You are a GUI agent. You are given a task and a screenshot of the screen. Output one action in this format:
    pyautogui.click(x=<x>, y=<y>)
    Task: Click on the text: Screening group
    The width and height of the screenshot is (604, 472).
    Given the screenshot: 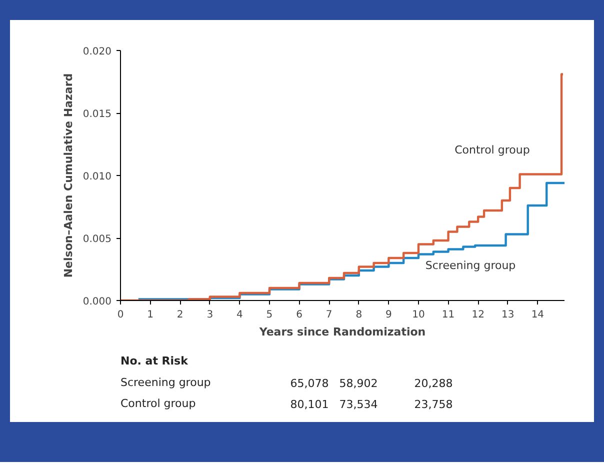 What is the action you would take?
    pyautogui.click(x=165, y=382)
    